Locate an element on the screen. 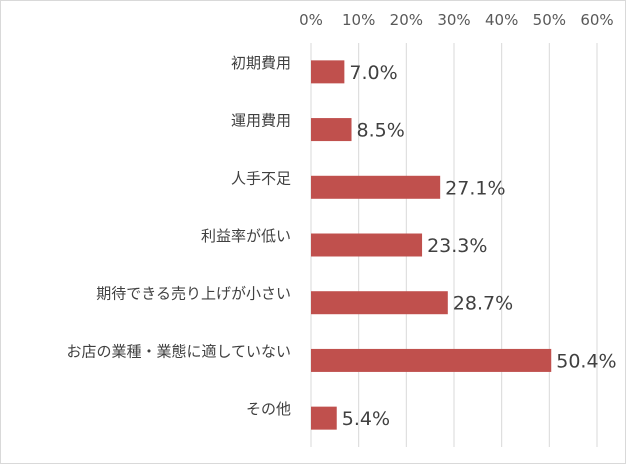 The image size is (626, 464). category-label: 期待できる売り上げが小さい is located at coordinates (193, 294).